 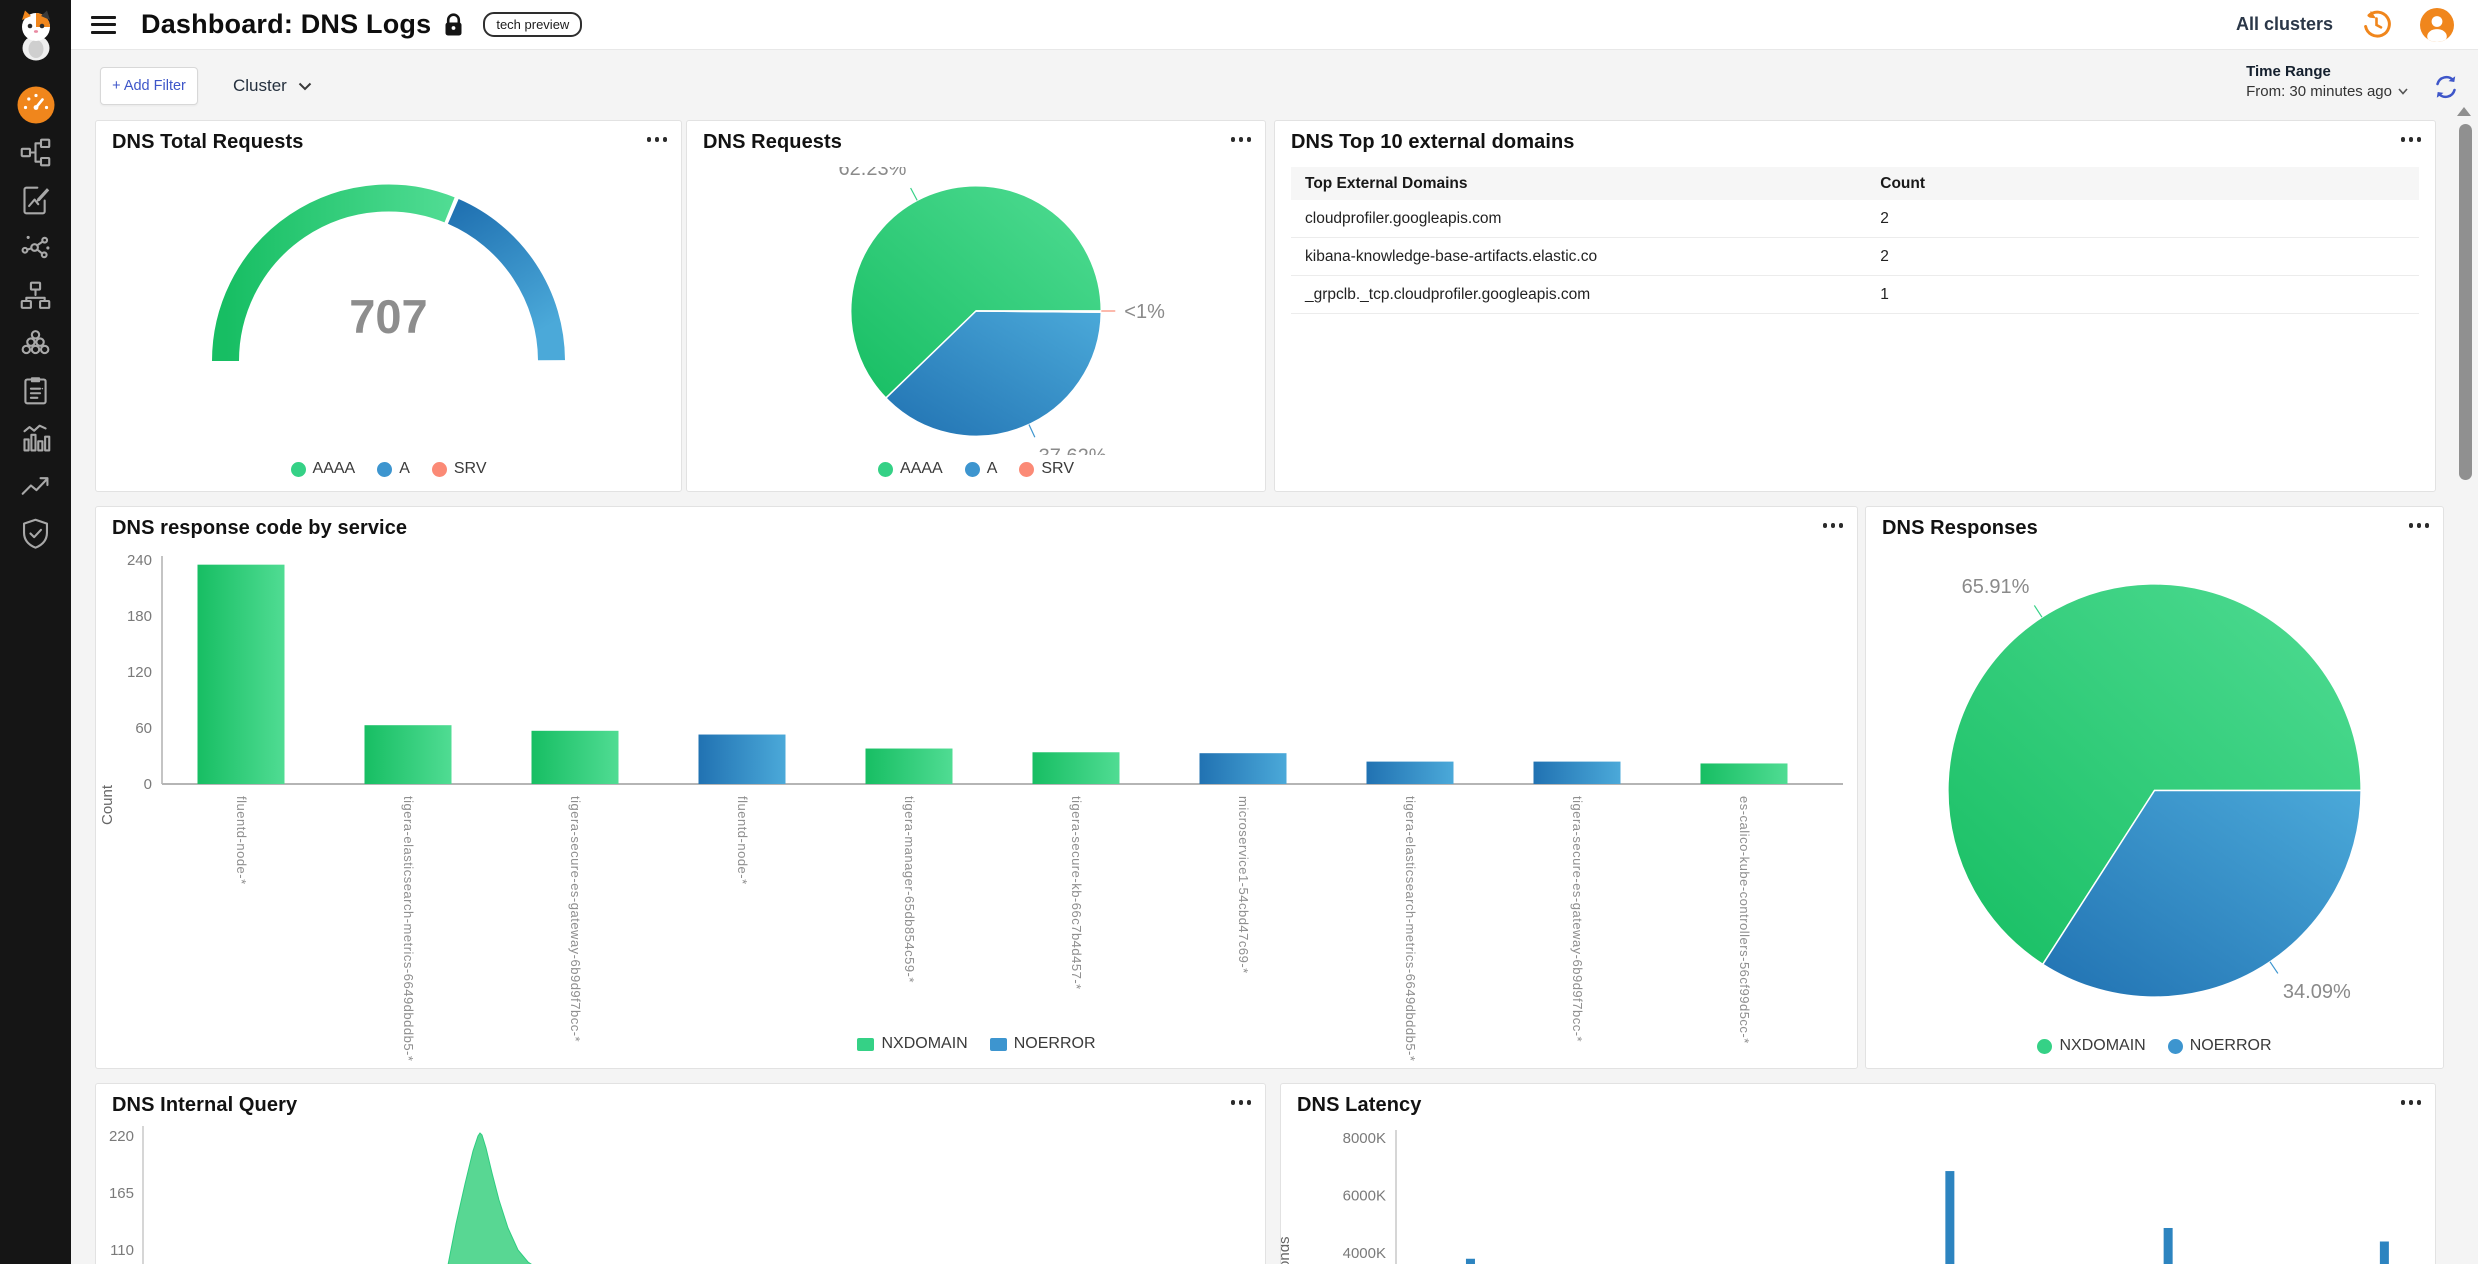 What do you see at coordinates (2142, 183) in the screenshot?
I see `column-header: Count` at bounding box center [2142, 183].